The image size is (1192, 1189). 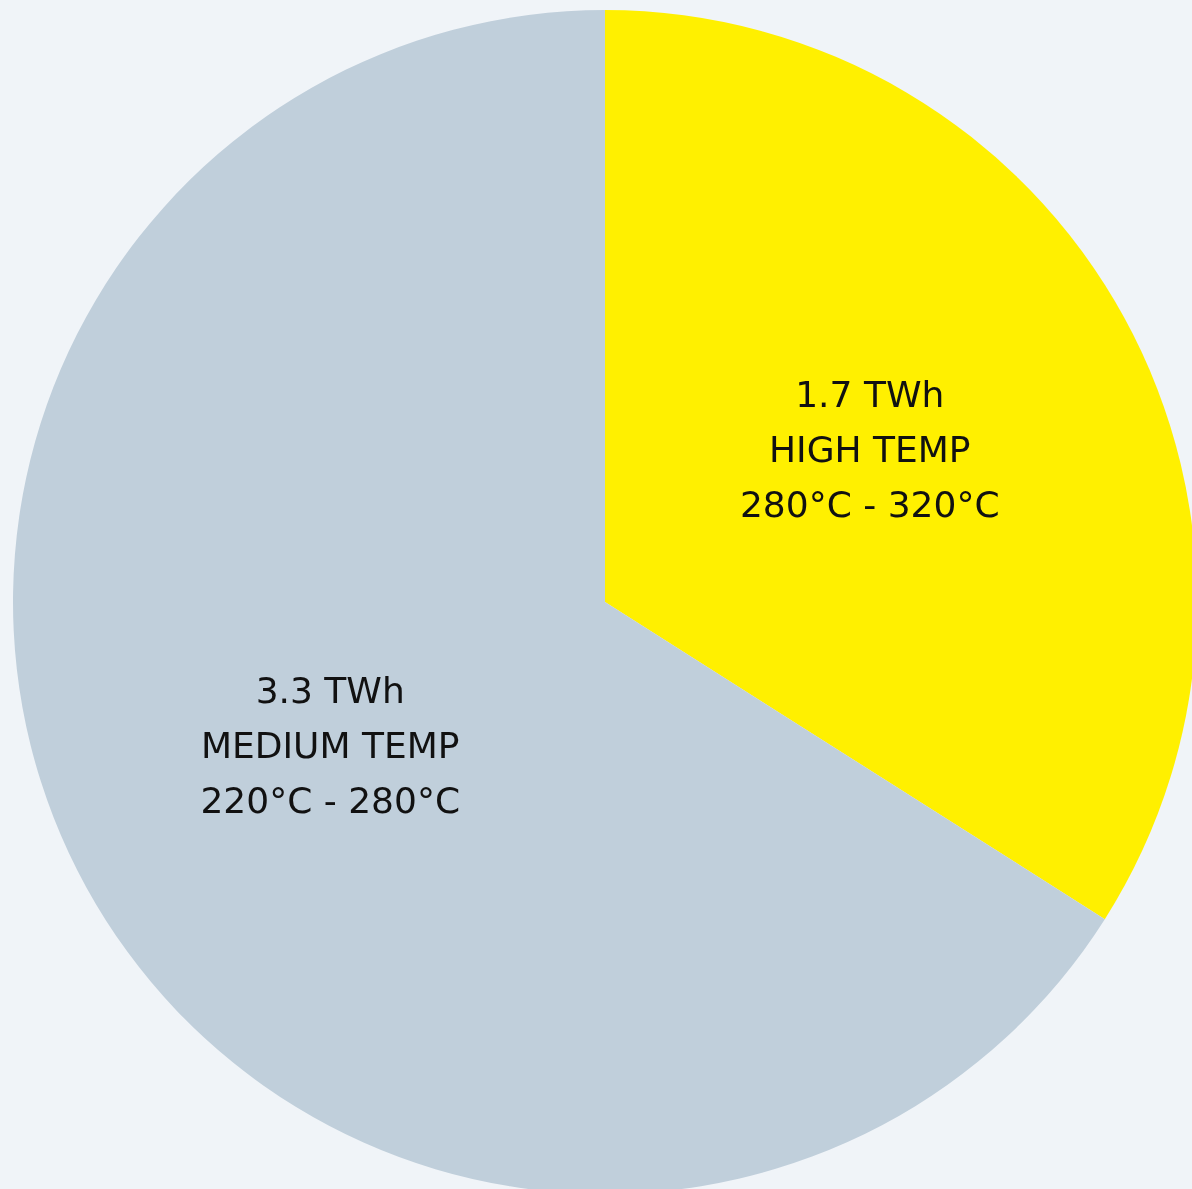 What do you see at coordinates (869, 449) in the screenshot?
I see `slice-label: HIGH TEMP` at bounding box center [869, 449].